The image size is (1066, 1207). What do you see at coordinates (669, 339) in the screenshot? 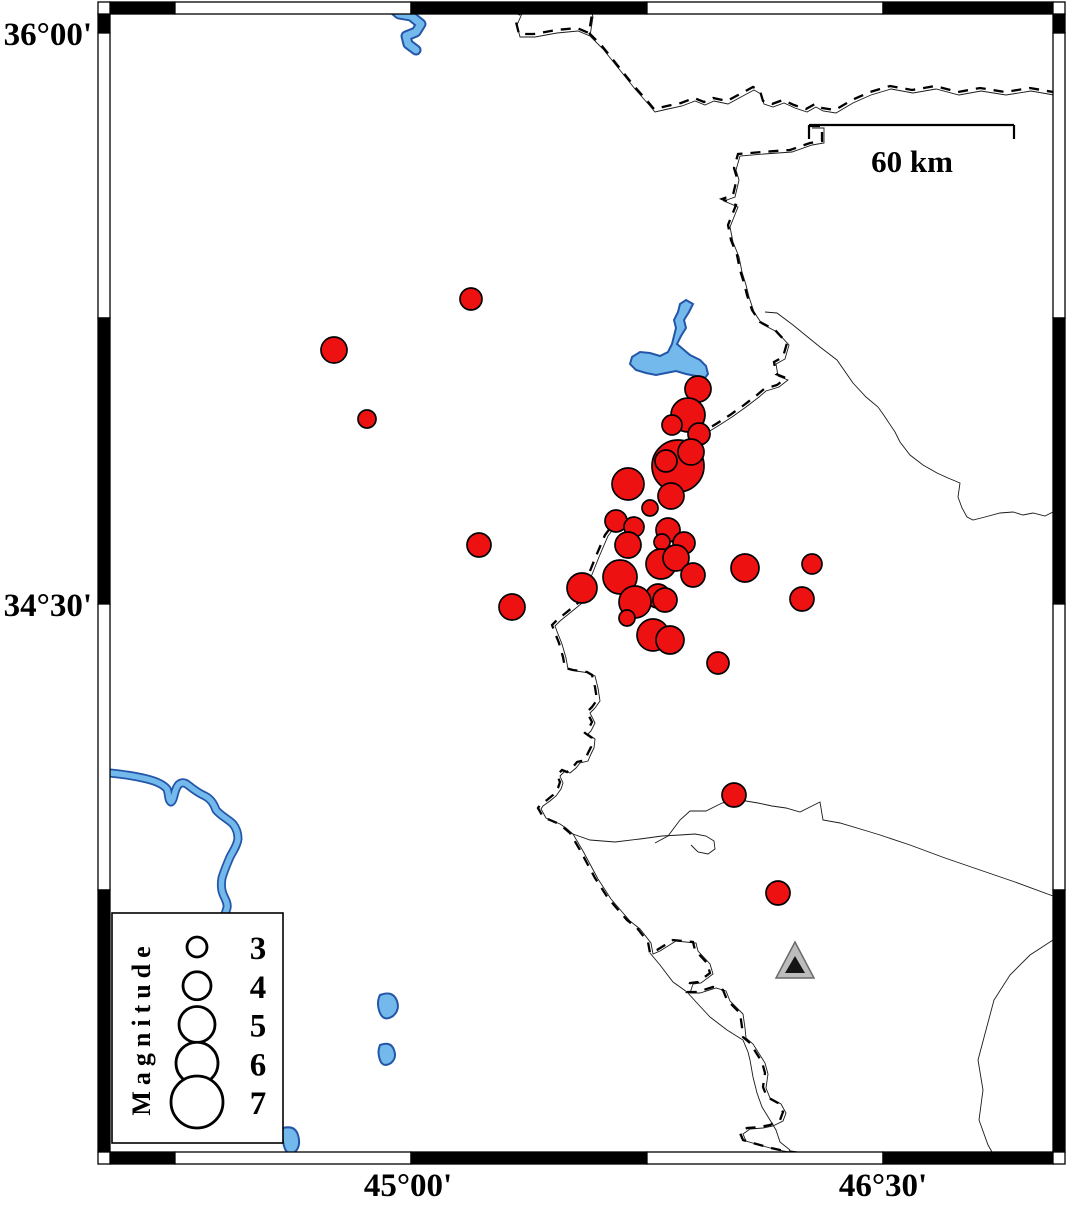
I see `lake` at bounding box center [669, 339].